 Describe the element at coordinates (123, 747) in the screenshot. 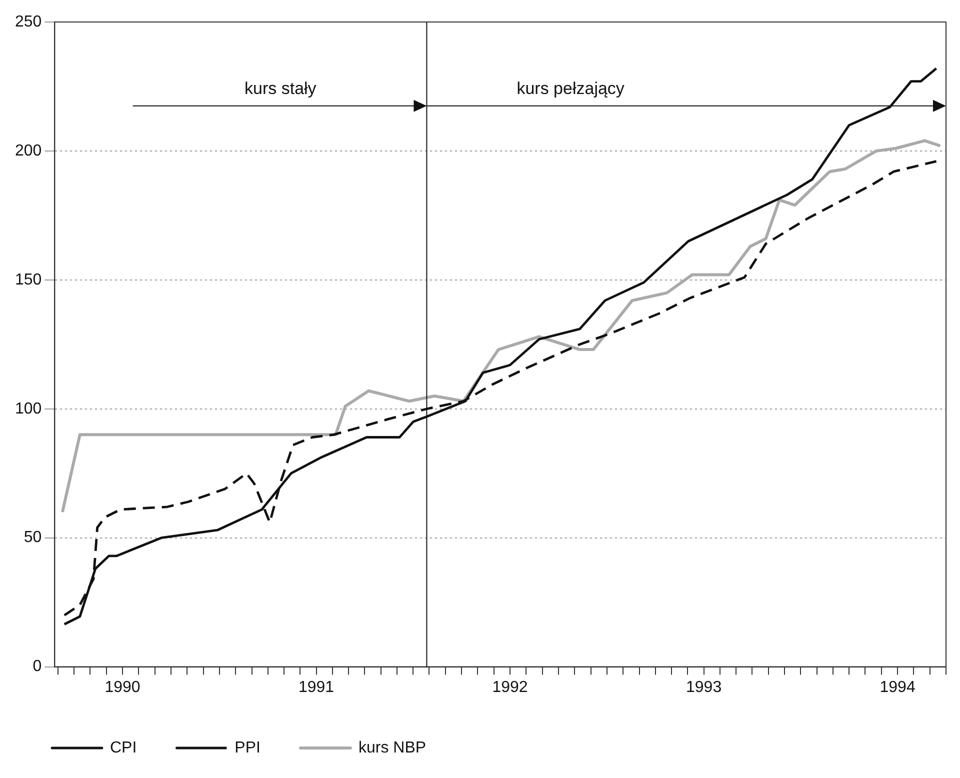

I see `legend-label: CPI` at that location.